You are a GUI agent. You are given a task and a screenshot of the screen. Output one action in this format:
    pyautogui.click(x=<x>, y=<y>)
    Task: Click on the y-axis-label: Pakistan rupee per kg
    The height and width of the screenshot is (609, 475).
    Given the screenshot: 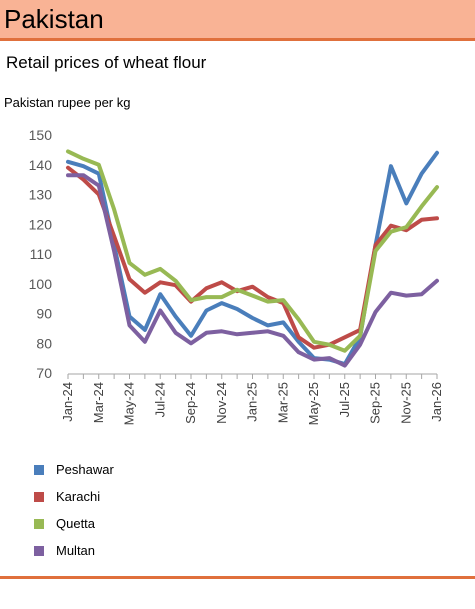 What is the action you would take?
    pyautogui.click(x=67, y=102)
    